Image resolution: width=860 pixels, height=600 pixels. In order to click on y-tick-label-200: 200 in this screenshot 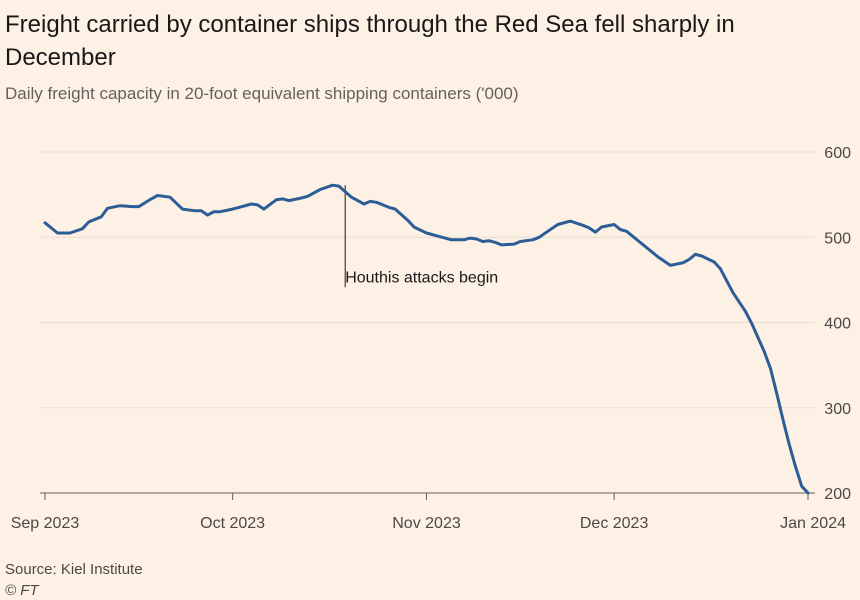, I will do `click(837, 494)`.